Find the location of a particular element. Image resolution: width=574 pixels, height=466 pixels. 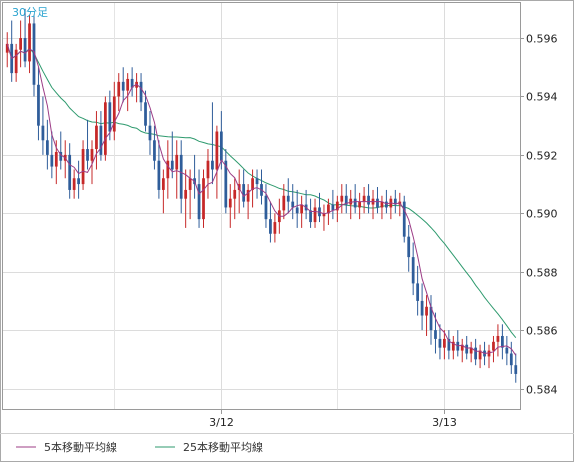

x-tick-label: 3/12 is located at coordinates (221, 422).